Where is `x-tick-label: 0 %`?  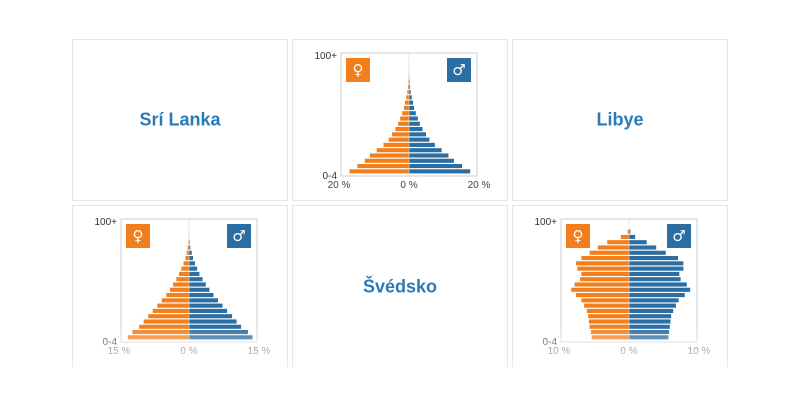 x-tick-label: 0 % is located at coordinates (408, 185).